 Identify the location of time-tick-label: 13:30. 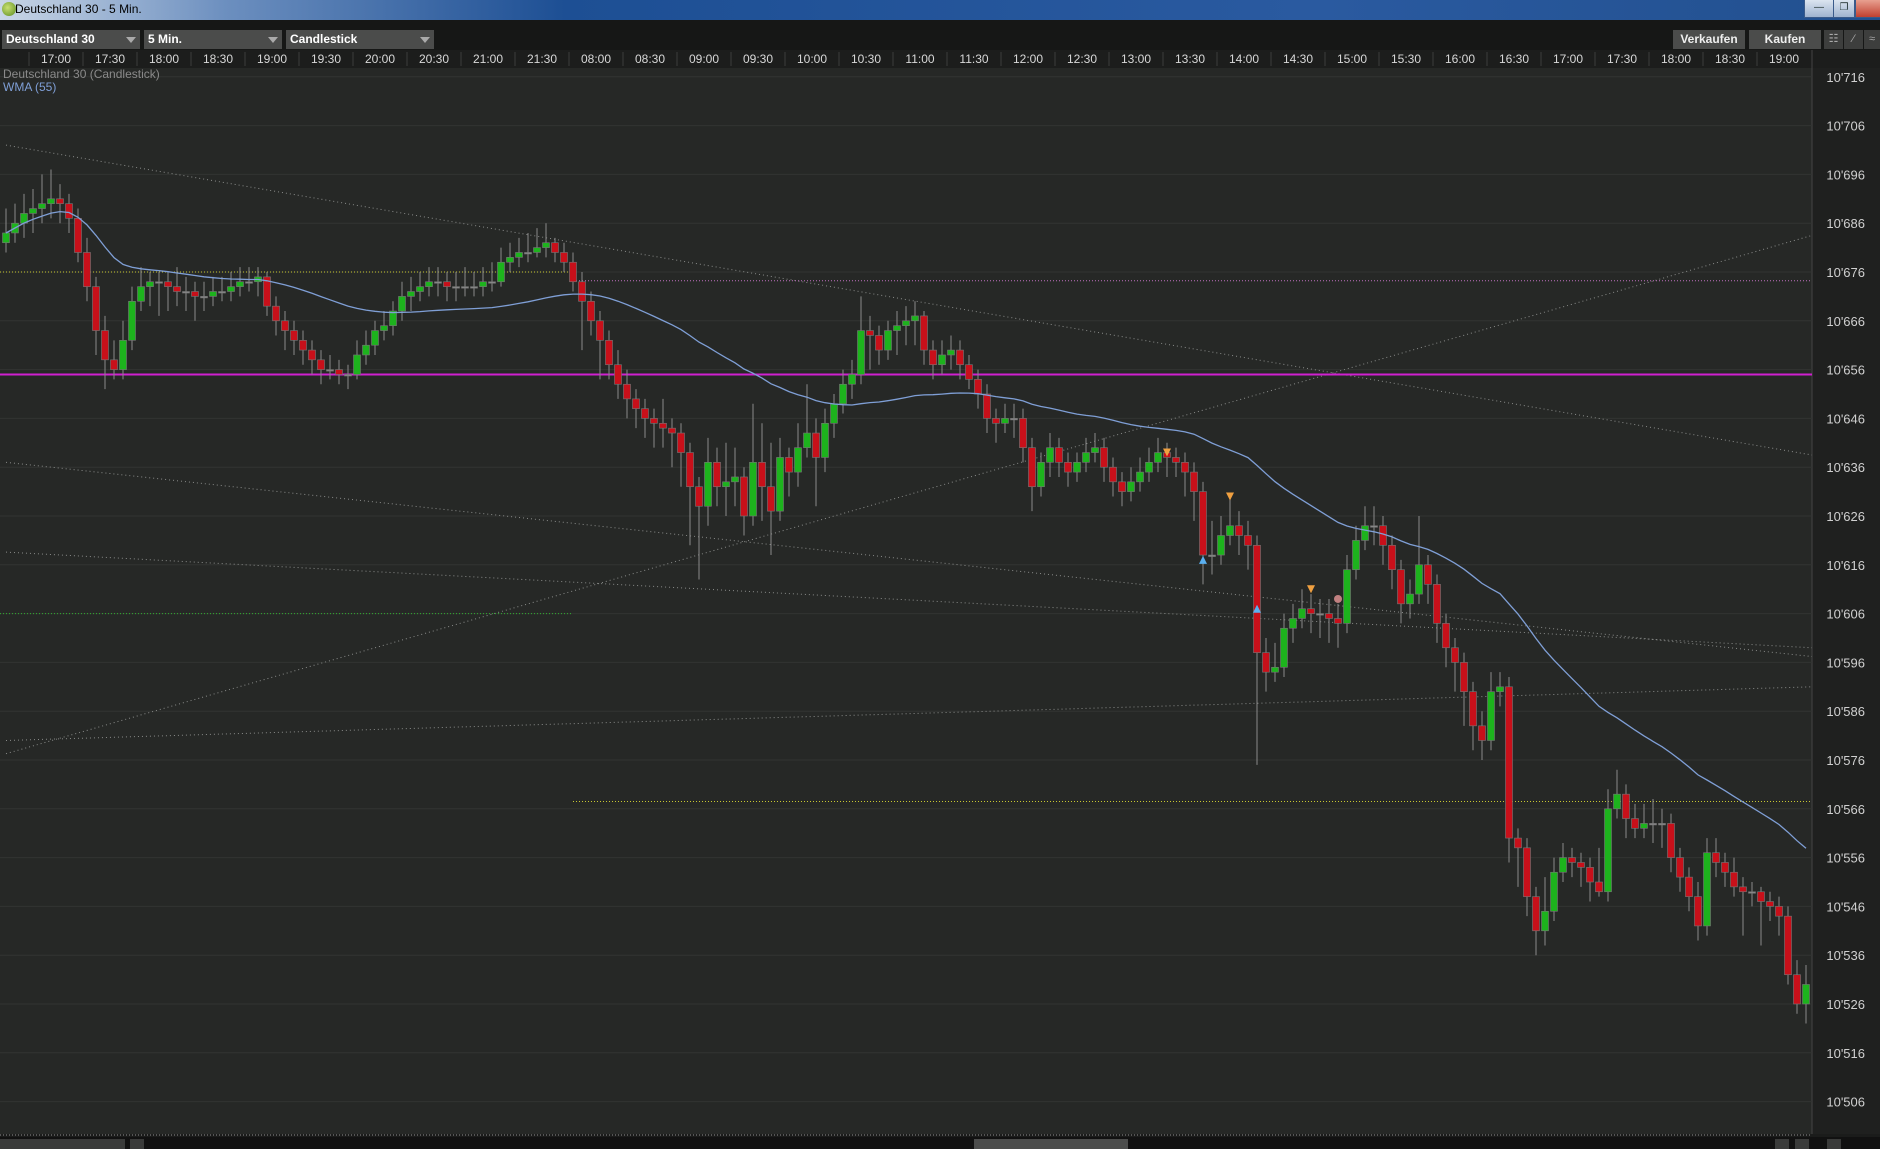
(1190, 59).